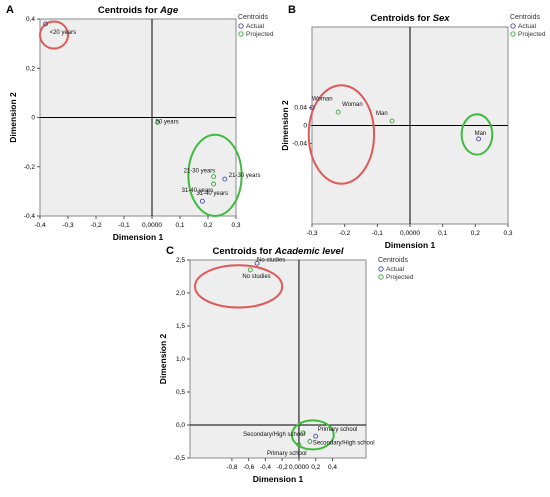 The height and width of the screenshot is (497, 550). I want to click on chart-a-x-tick-label: -0,3, so click(68, 225).